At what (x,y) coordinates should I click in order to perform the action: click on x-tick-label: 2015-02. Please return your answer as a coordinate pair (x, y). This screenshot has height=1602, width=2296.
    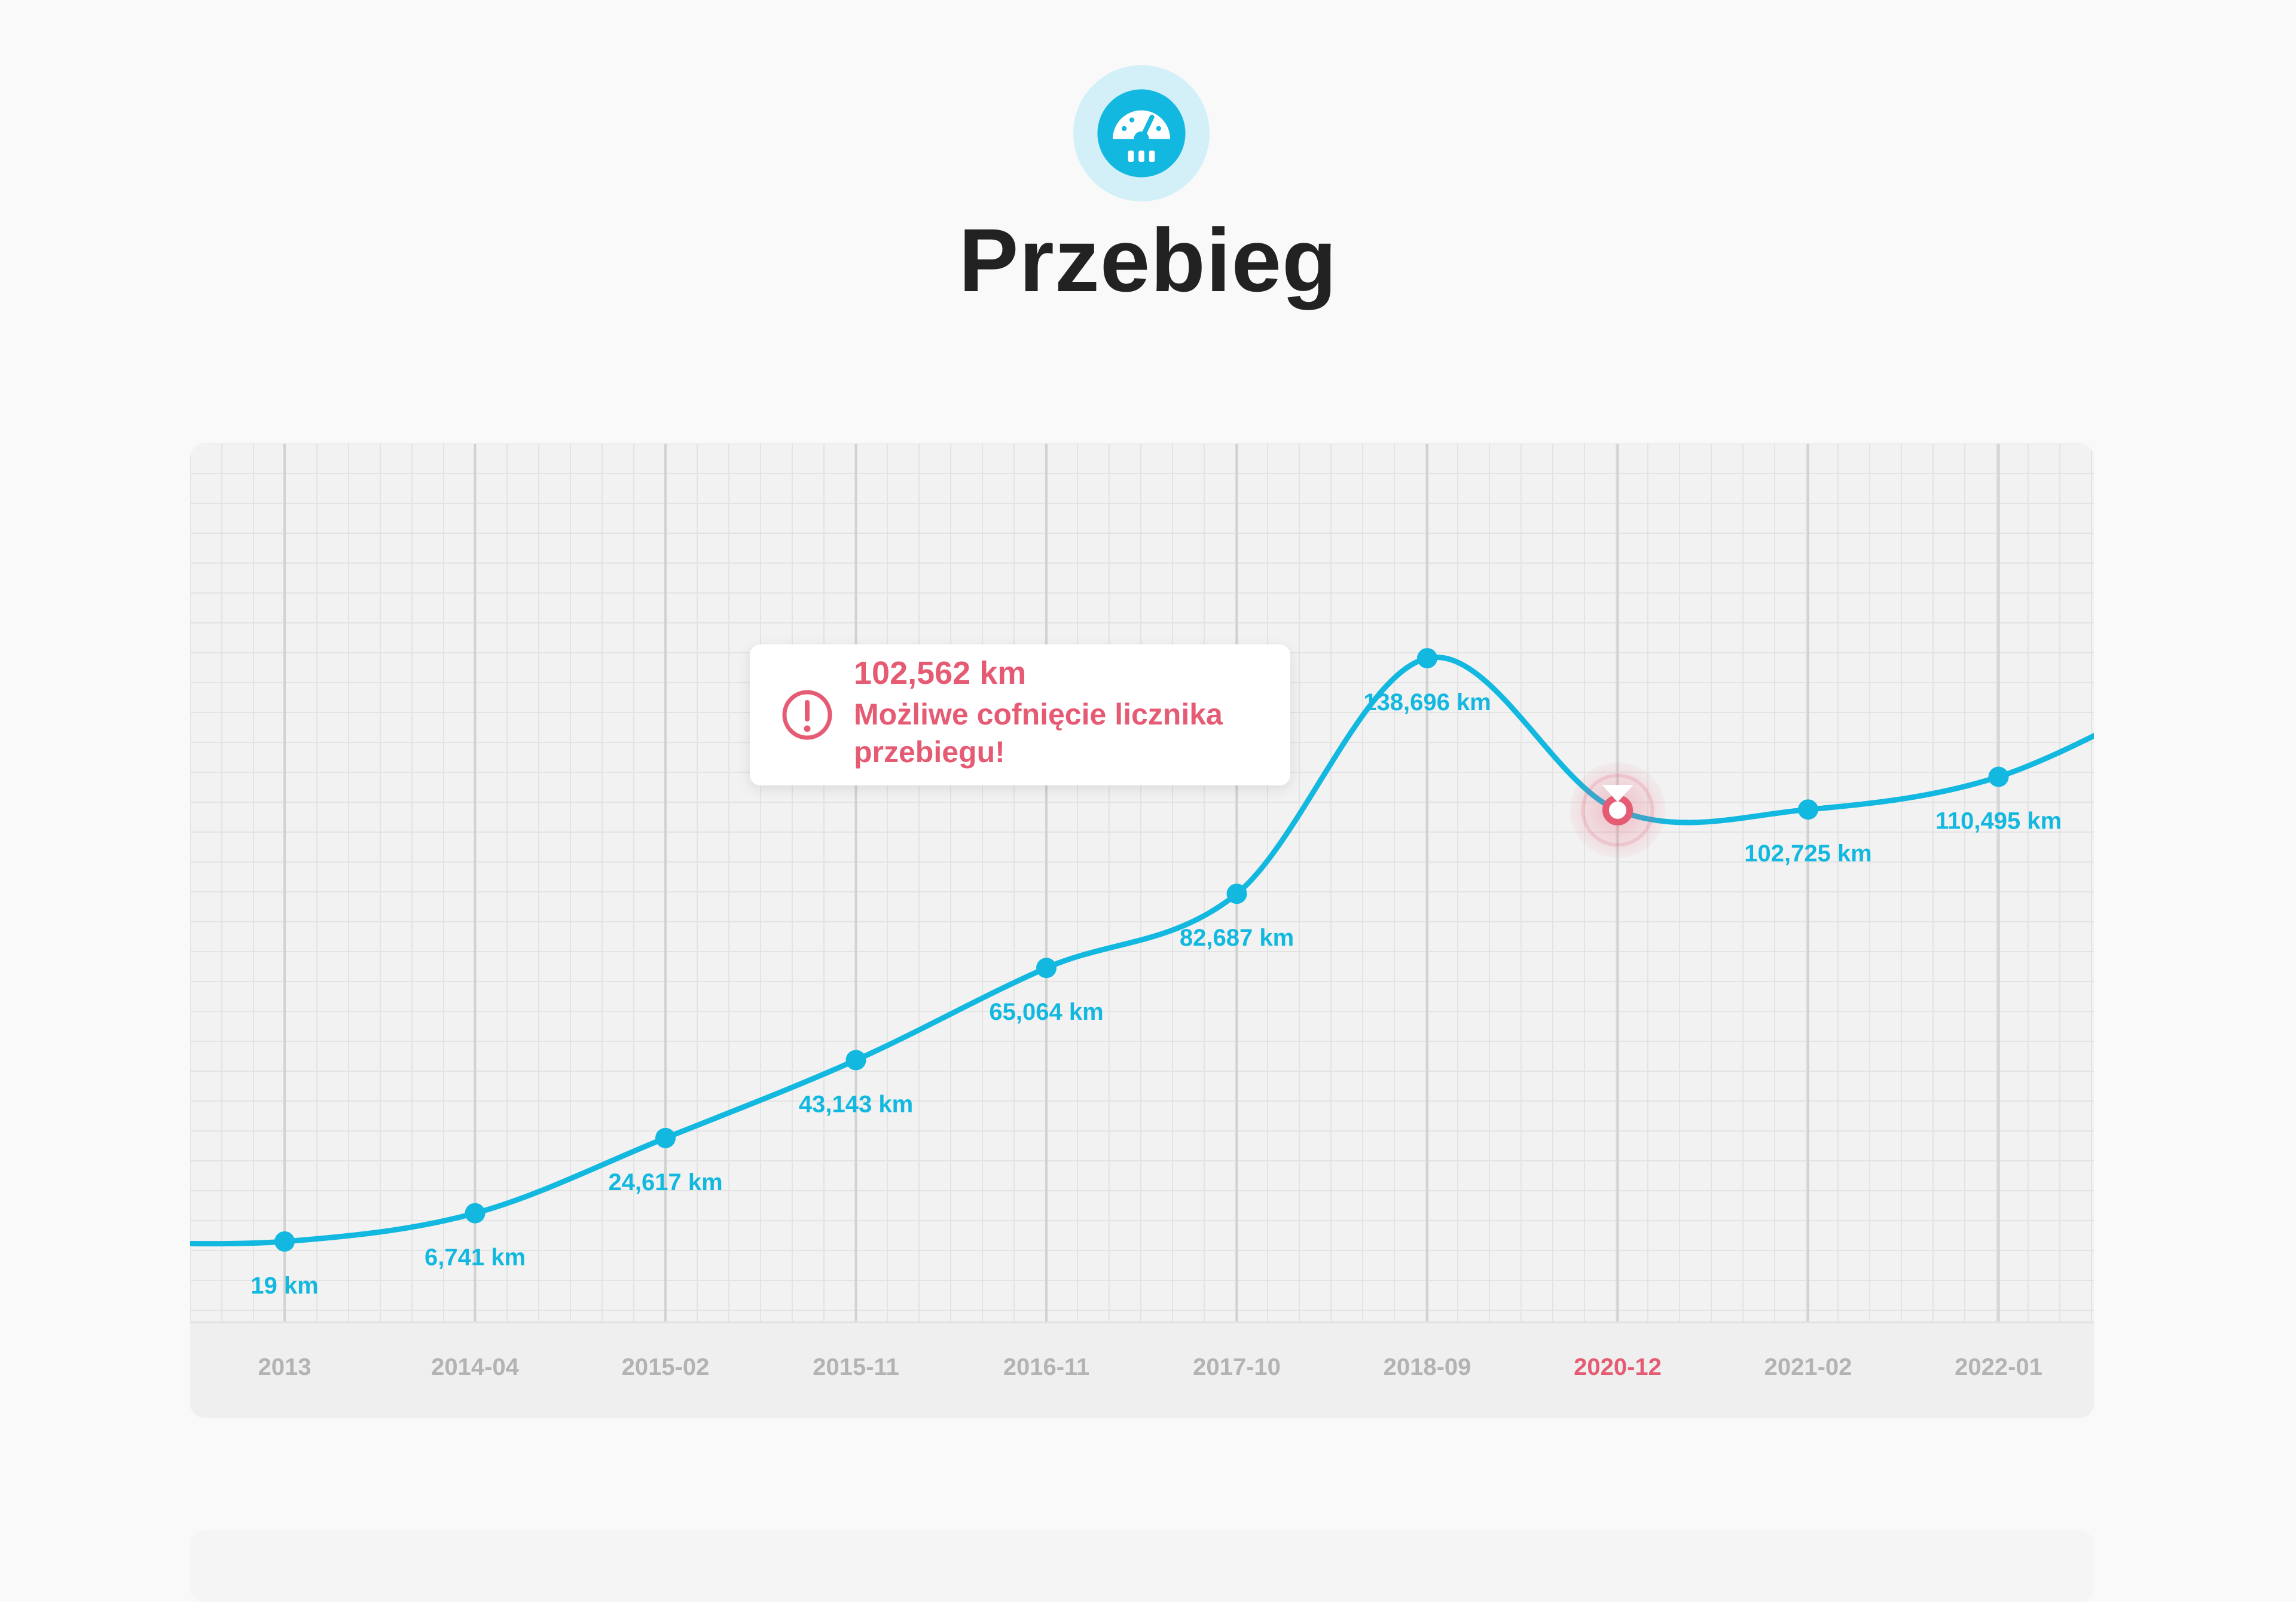
    Looking at the image, I should click on (666, 1367).